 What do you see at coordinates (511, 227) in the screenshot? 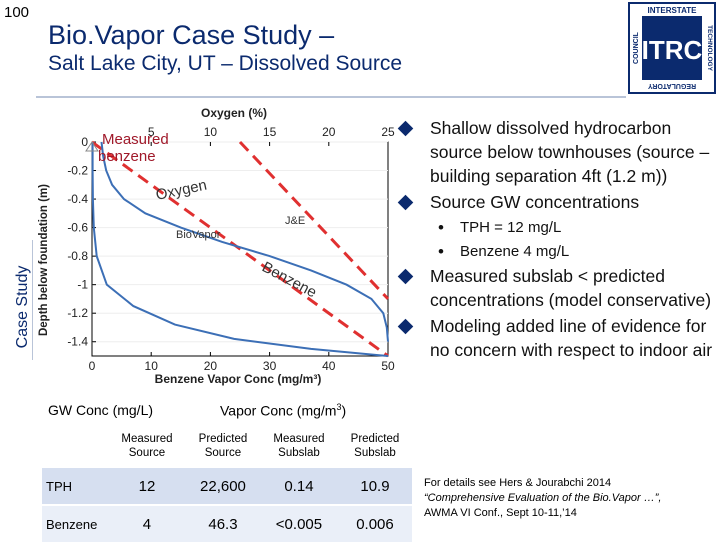
I see `sub-bullet-text: TPH = 12 mg/L` at bounding box center [511, 227].